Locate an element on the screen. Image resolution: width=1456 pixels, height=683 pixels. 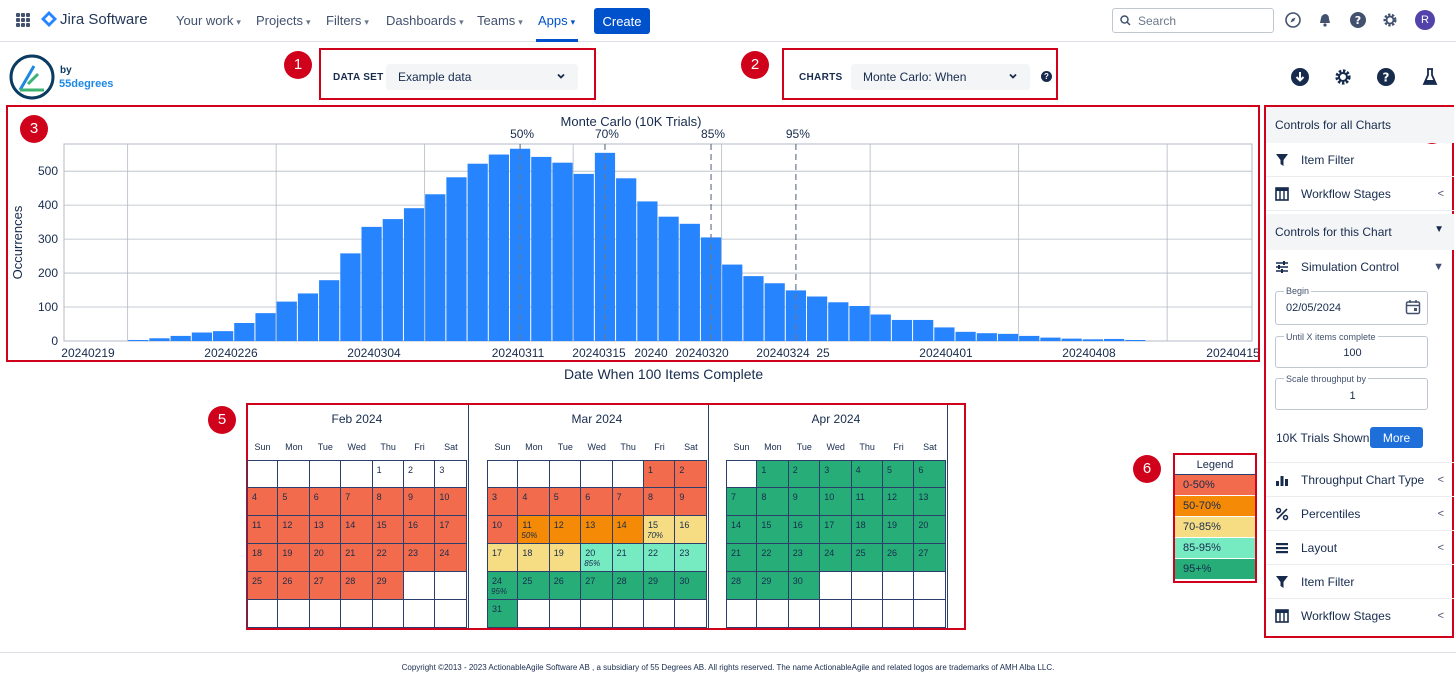
table-columns-icon is located at coordinates (1282, 616).